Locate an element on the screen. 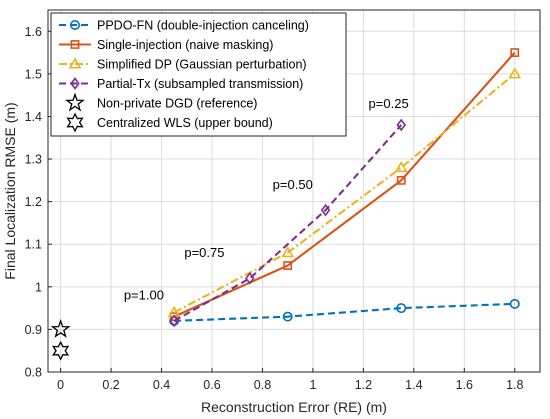 The width and height of the screenshot is (550, 419). x-tick-label: 1.2 is located at coordinates (363, 385).